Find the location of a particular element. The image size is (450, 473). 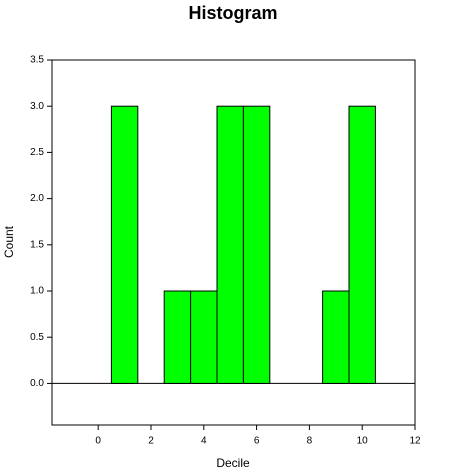

x-tick-label: 10 is located at coordinates (363, 441).